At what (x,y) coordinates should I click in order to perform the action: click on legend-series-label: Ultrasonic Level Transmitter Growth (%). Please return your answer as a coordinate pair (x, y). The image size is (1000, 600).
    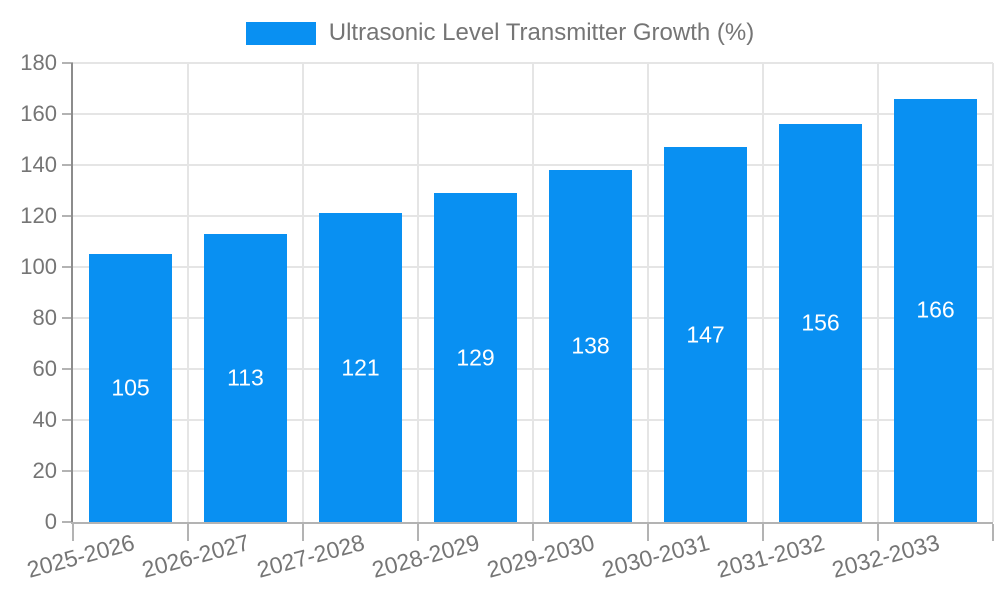
    Looking at the image, I should click on (541, 32).